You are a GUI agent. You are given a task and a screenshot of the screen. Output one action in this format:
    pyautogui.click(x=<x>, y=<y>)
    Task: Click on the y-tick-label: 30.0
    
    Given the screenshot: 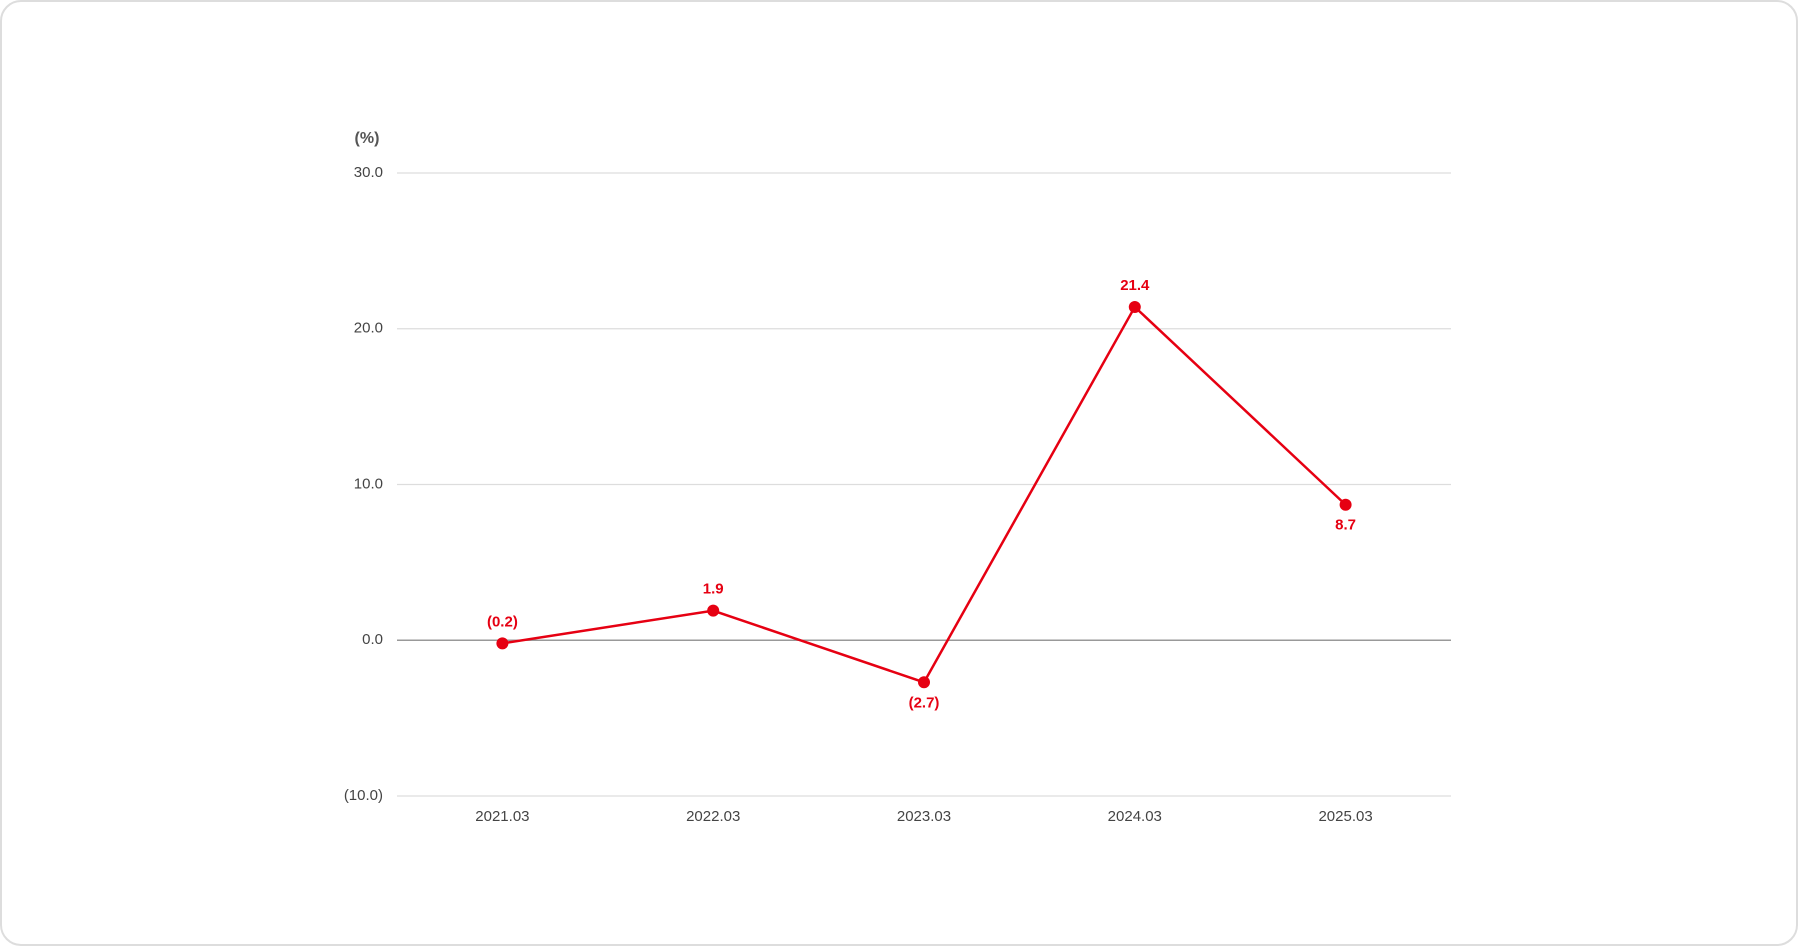 What is the action you would take?
    pyautogui.click(x=368, y=172)
    